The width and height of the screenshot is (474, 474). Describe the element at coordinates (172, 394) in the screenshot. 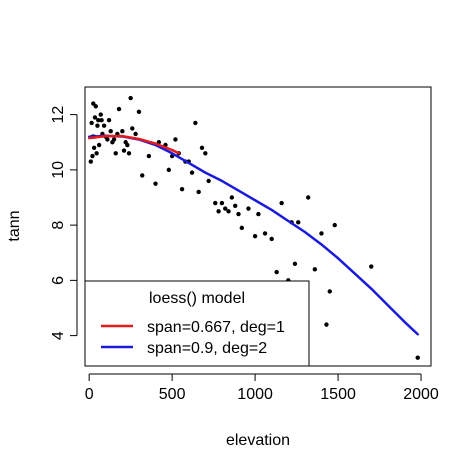

I see `x-tick-label: 500` at that location.